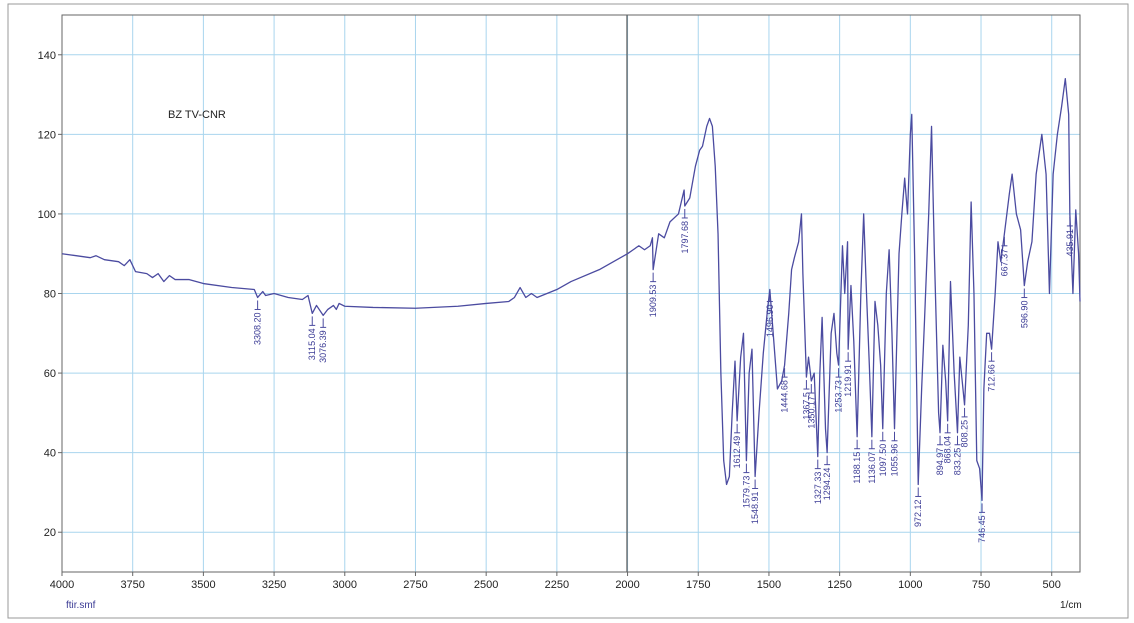 The height and width of the screenshot is (623, 1134). Describe the element at coordinates (770, 321) in the screenshot. I see `peak-label: 1496.90` at that location.